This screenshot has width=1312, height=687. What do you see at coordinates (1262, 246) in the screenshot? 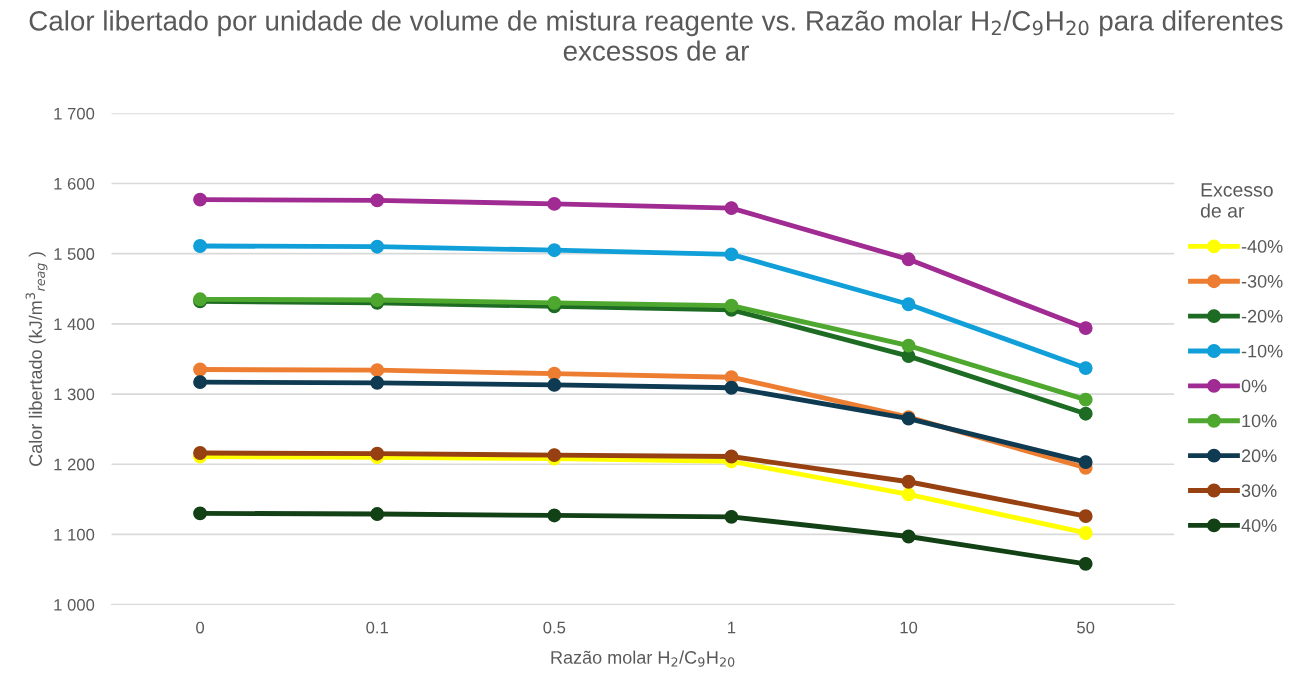
I see `legend-label: -40%` at bounding box center [1262, 246].